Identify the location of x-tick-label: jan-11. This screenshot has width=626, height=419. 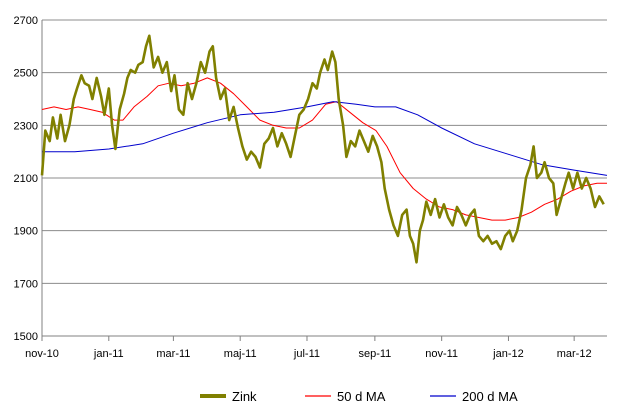
(108, 354).